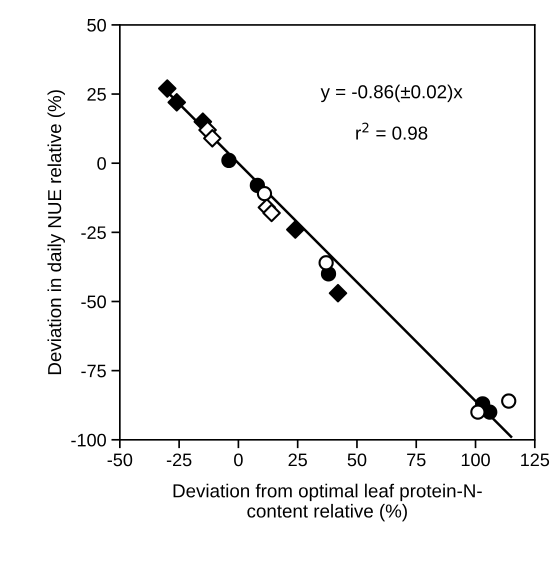 Image resolution: width=560 pixels, height=566 pixels. Describe the element at coordinates (101, 163) in the screenshot. I see `y-tick-label: 0` at that location.